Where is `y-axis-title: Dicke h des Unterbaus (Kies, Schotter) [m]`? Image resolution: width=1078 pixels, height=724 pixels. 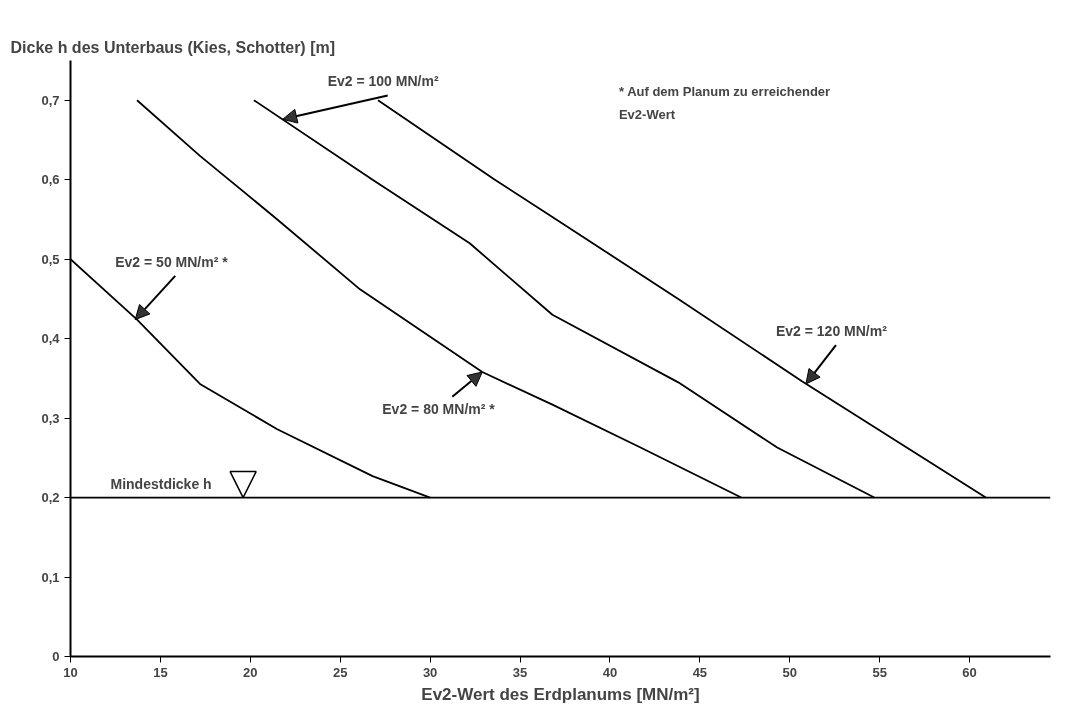
y-axis-title: Dicke h des Unterbaus (Kies, Schotter) [m] is located at coordinates (173, 47).